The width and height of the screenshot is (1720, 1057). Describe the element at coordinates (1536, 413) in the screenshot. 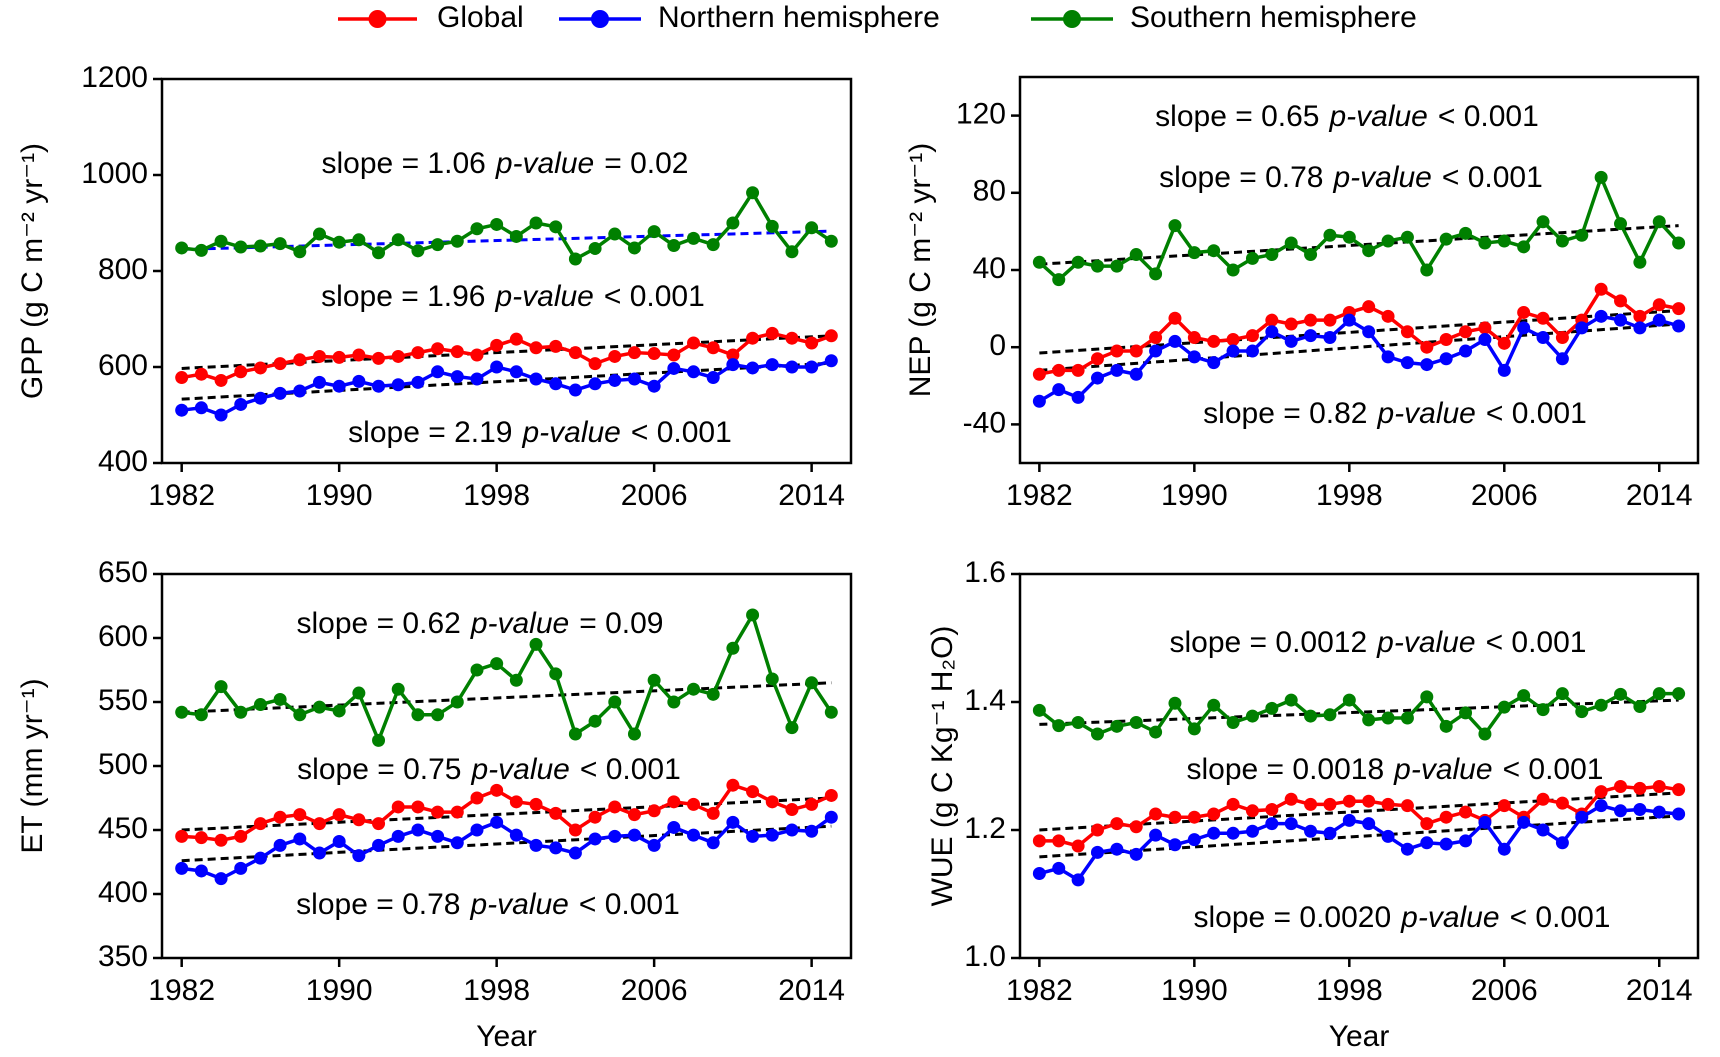

I see `annotation-result: < 0.001` at that location.